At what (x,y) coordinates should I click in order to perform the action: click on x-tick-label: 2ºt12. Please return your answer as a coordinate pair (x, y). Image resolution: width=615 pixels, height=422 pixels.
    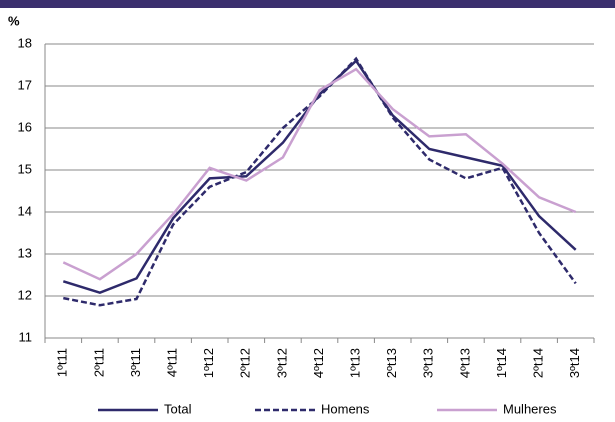
    Looking at the image, I should click on (245, 363).